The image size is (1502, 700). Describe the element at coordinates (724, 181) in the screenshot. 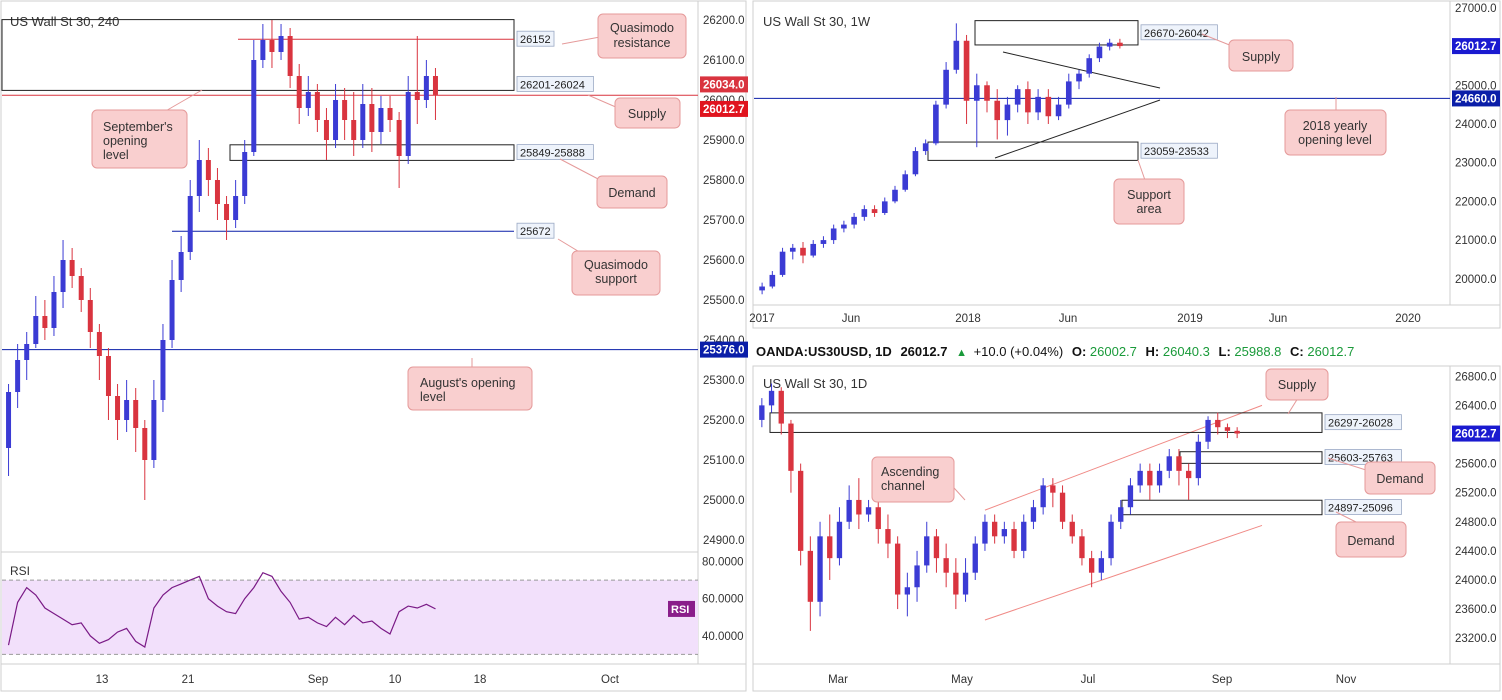

I see `h4-y-tick-label: 25800.0` at that location.